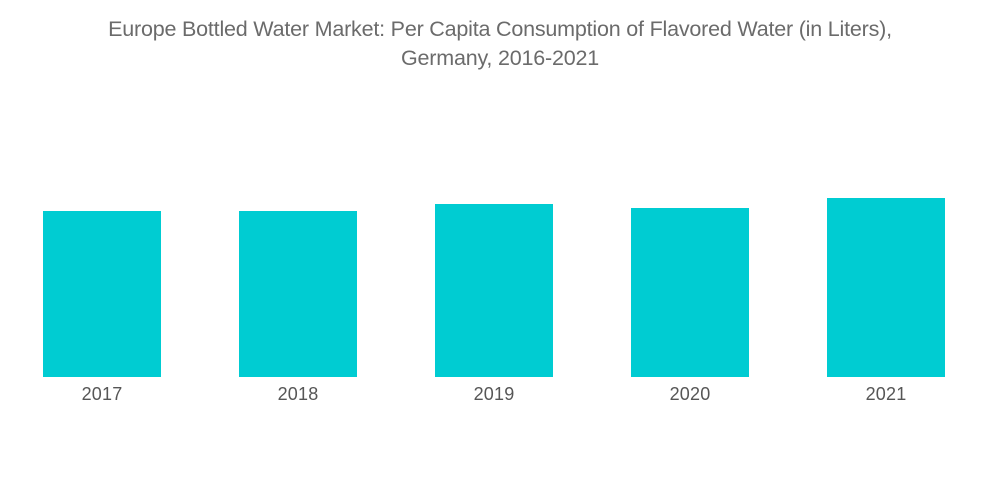 The width and height of the screenshot is (1000, 504). What do you see at coordinates (102, 294) in the screenshot?
I see `bar-2017` at bounding box center [102, 294].